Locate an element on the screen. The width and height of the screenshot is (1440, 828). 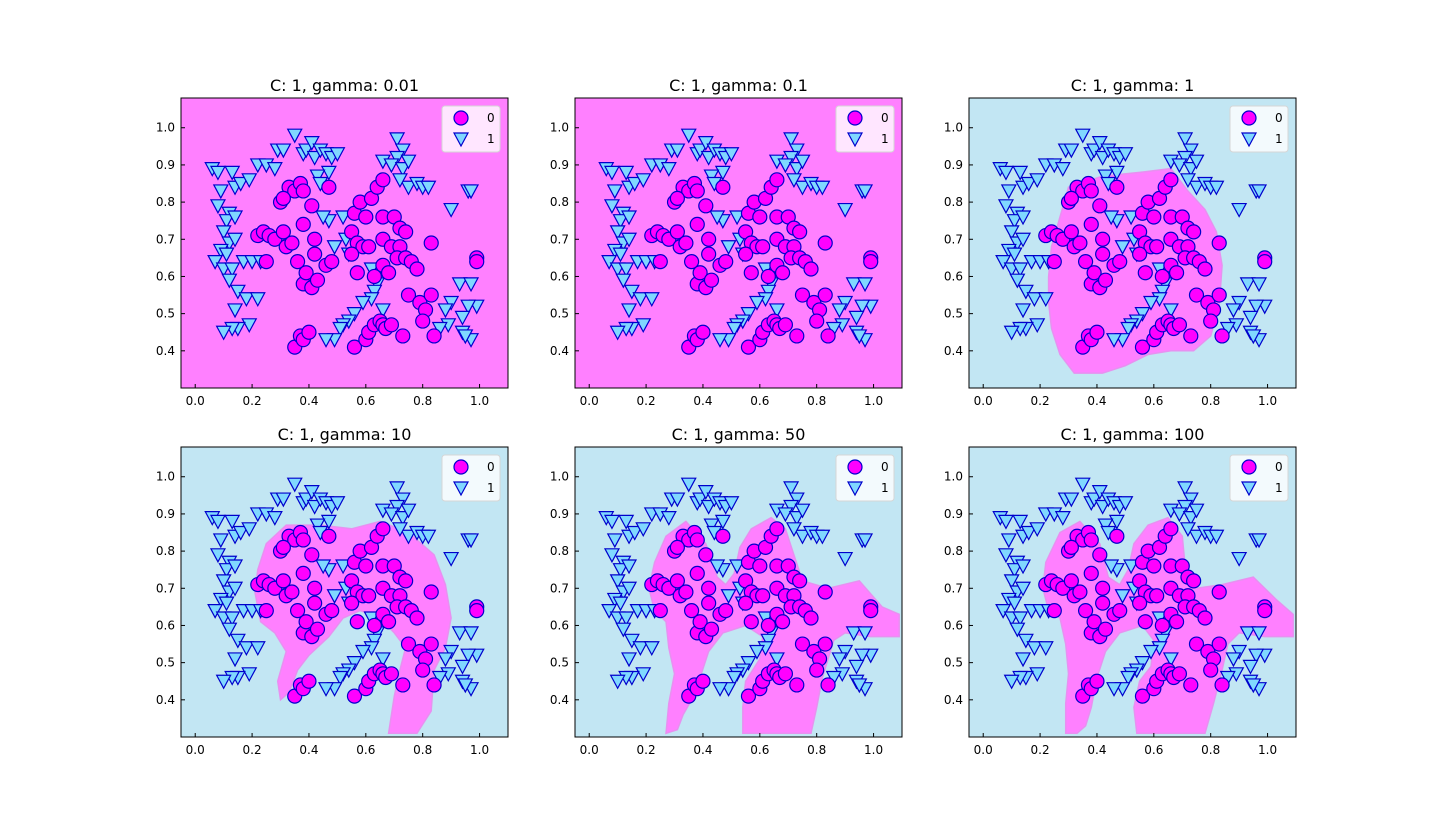
x-tick-label: 1.0 is located at coordinates (873, 401).